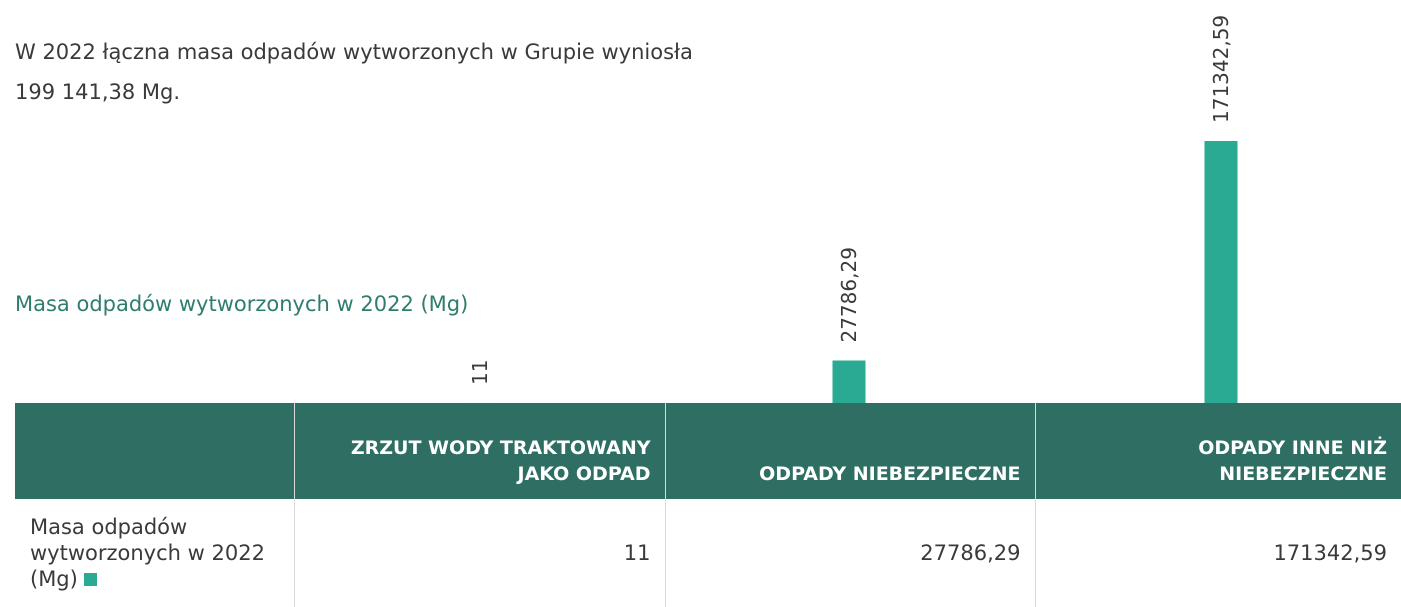 Image resolution: width=1401 pixels, height=607 pixels. What do you see at coordinates (1218, 553) in the screenshot?
I see `value-cell: 171342,59` at bounding box center [1218, 553].